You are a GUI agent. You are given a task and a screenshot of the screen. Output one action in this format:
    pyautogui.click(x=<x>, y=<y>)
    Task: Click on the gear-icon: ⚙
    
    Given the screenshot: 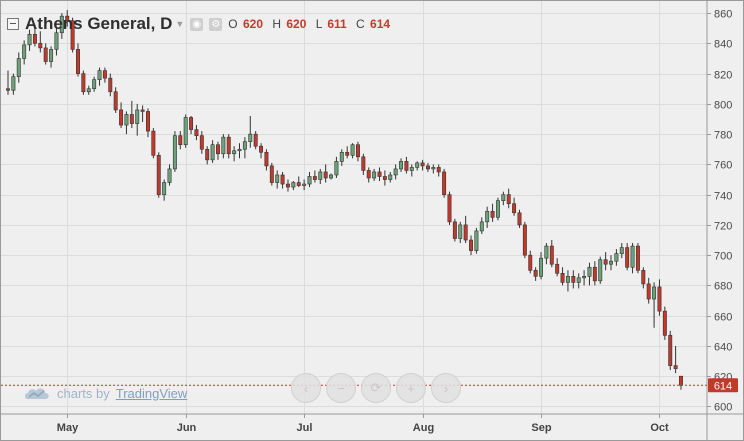 What is the action you would take?
    pyautogui.click(x=216, y=24)
    